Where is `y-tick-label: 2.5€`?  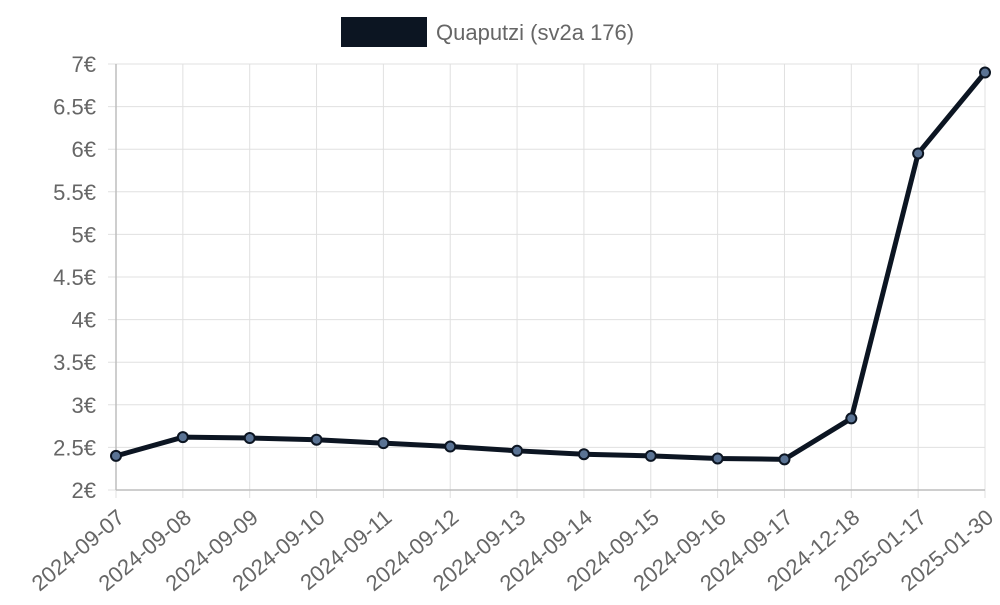 y-tick-label: 2.5€ is located at coordinates (74, 447).